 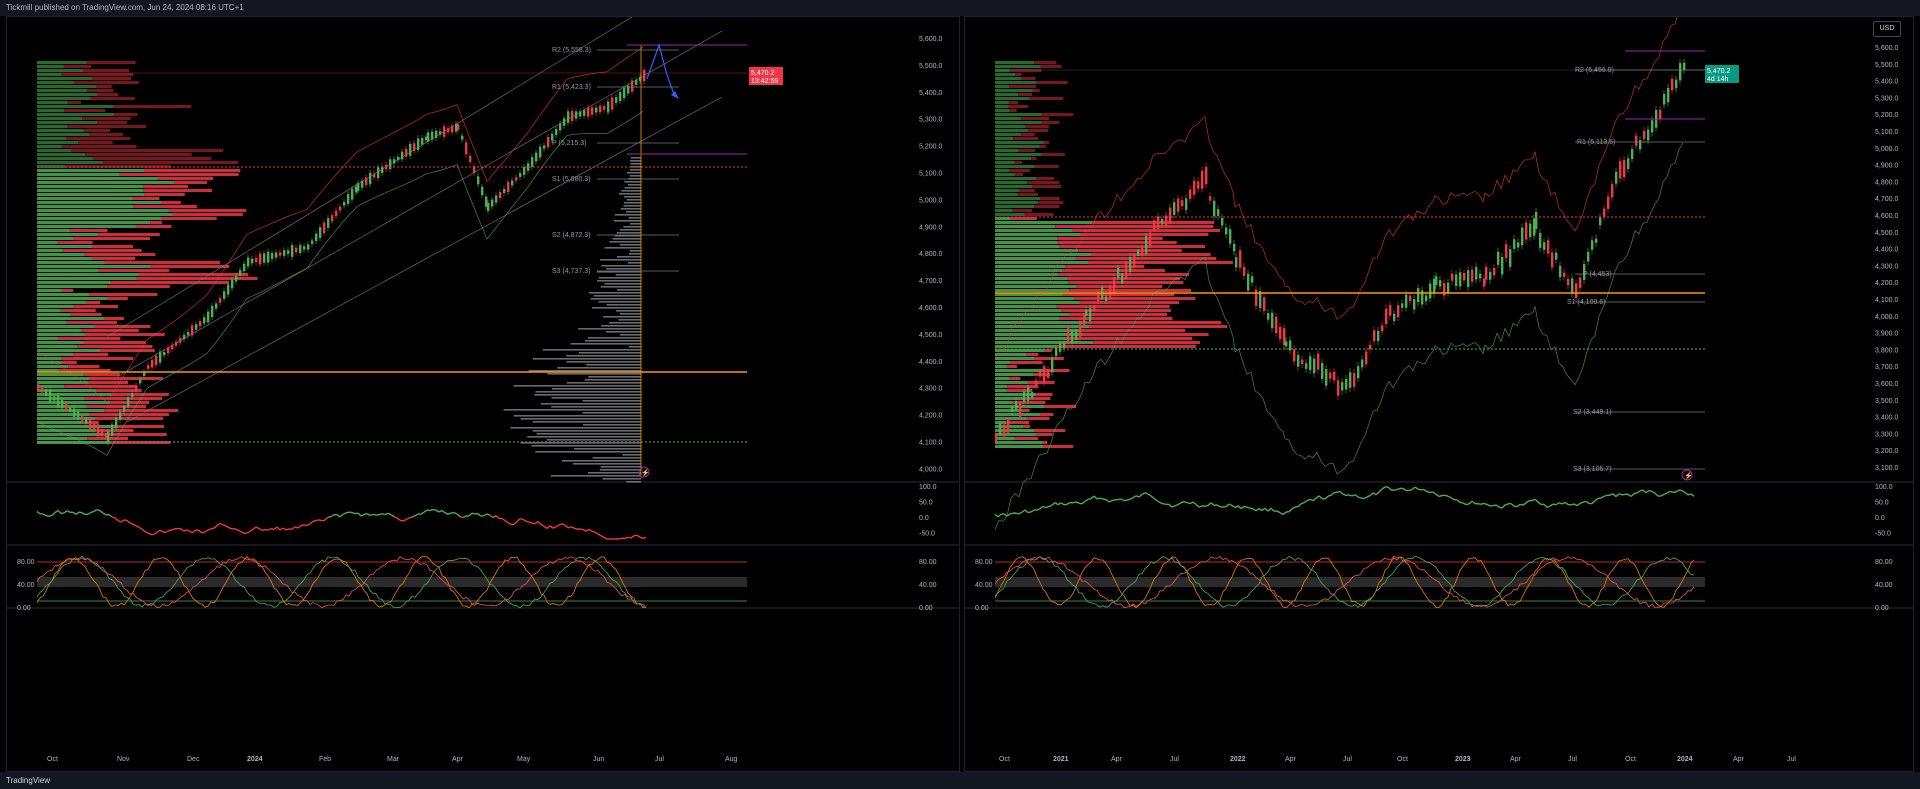 What do you see at coordinates (662, 70) in the screenshot?
I see `projection-arrow` at bounding box center [662, 70].